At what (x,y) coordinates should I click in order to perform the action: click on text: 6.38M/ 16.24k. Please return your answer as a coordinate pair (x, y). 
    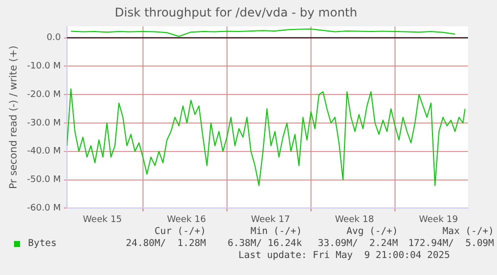
    Looking at the image, I should click on (264, 244).